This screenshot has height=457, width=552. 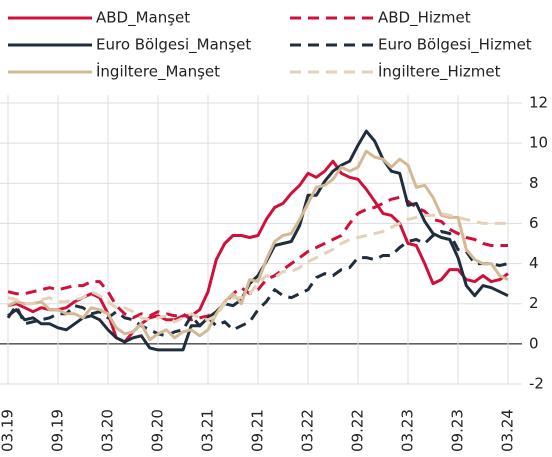 What do you see at coordinates (308, 430) in the screenshot?
I see `x-tick-label: 03.22` at bounding box center [308, 430].